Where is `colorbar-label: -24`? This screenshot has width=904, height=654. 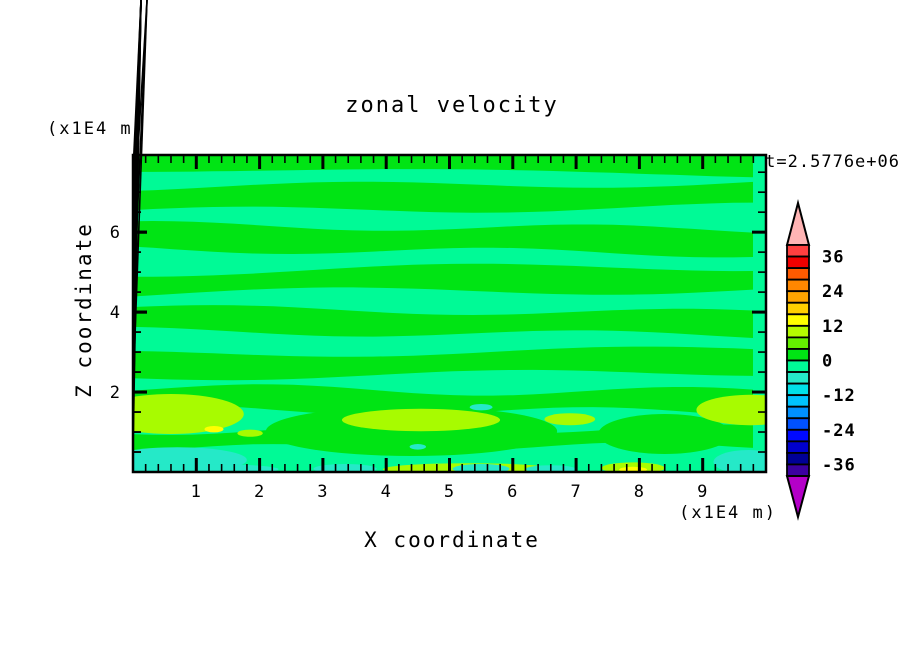 colorbar-label: -24 is located at coordinates (839, 431).